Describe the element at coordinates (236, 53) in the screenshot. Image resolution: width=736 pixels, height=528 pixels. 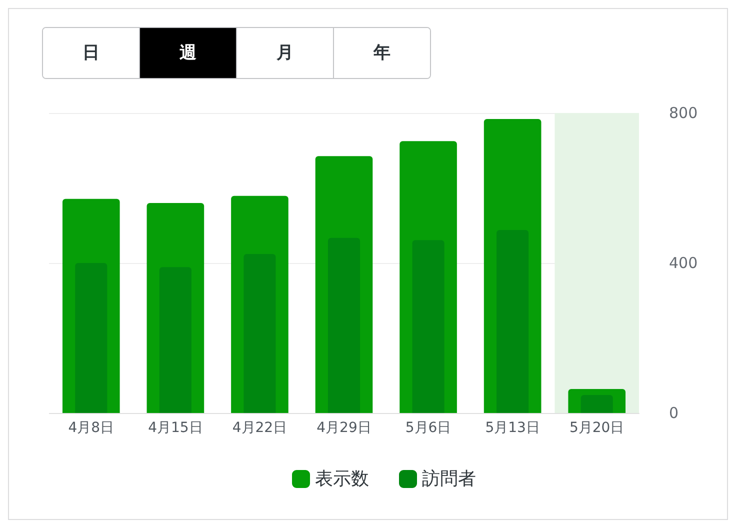
I see `period-toggle: 日 週 月 年` at that location.